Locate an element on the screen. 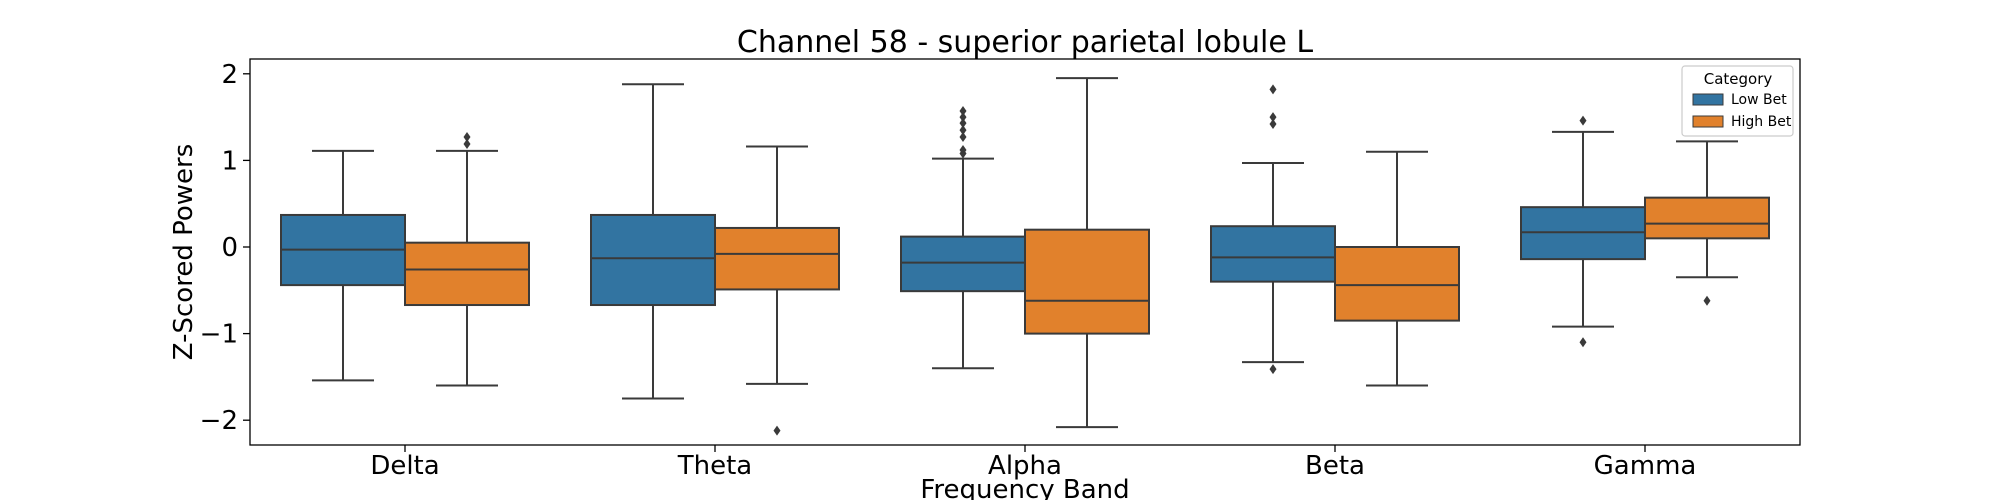  legend: Category Low Bet High Bet is located at coordinates (1737, 101).